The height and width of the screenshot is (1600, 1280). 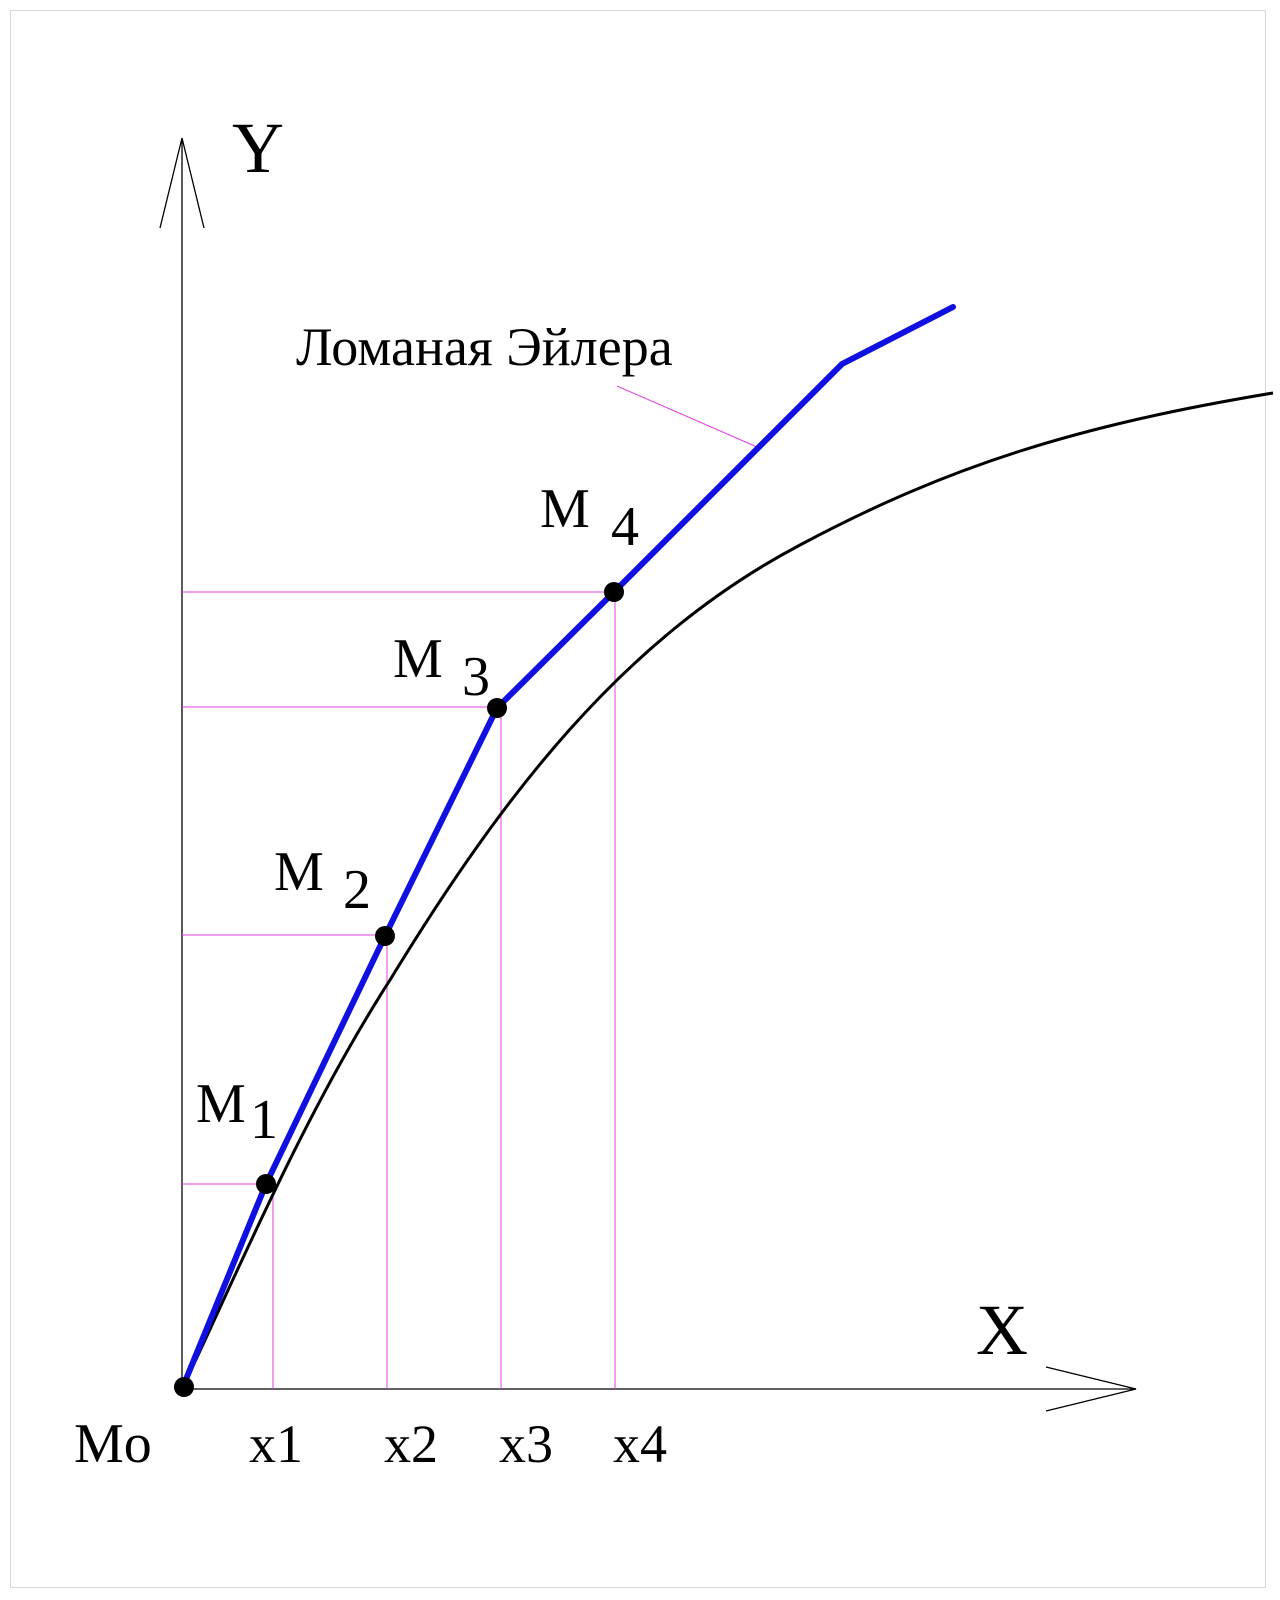 I want to click on point-sub-m4: 4, so click(x=625, y=527).